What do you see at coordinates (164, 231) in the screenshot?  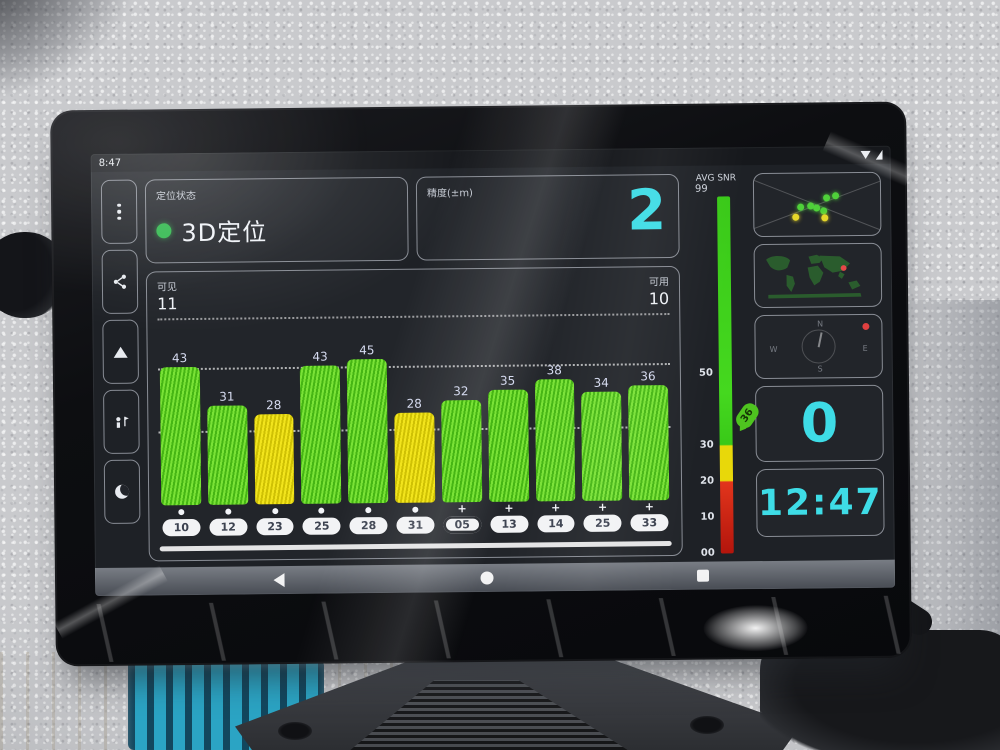 I see `fix-status-dot` at bounding box center [164, 231].